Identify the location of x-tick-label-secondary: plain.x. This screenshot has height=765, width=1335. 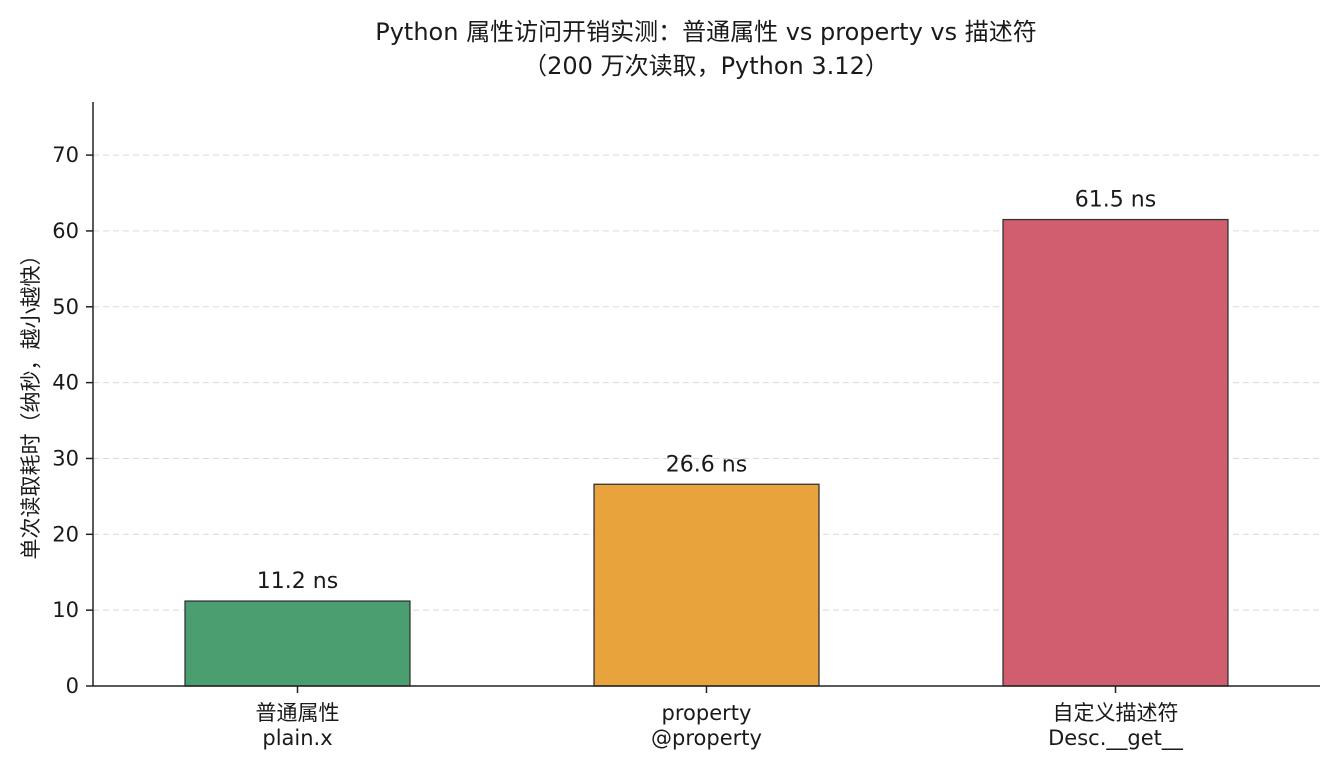
(297, 738).